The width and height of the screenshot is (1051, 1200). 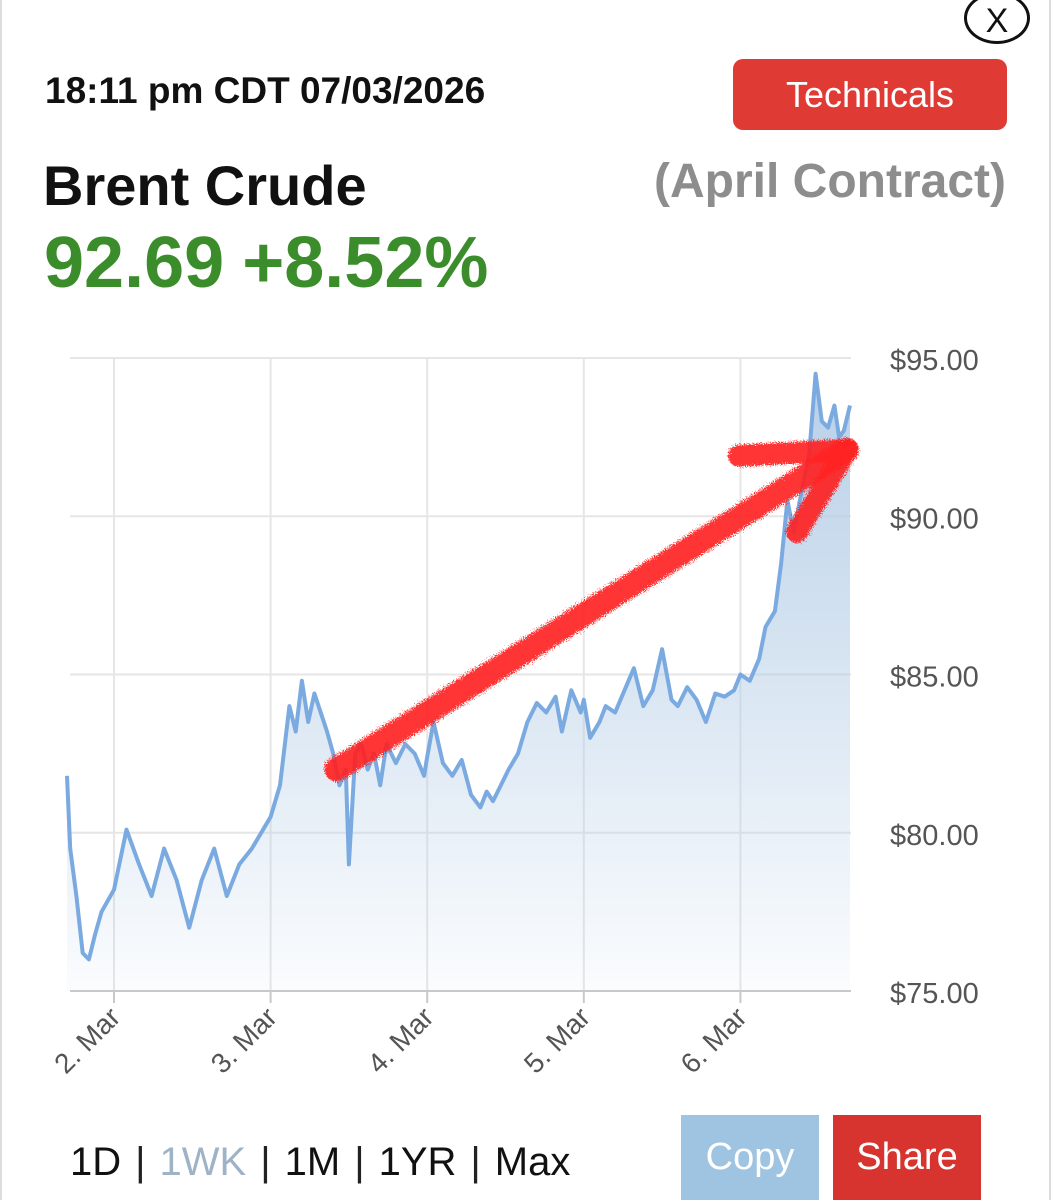 I want to click on close-button: X, so click(x=997, y=22).